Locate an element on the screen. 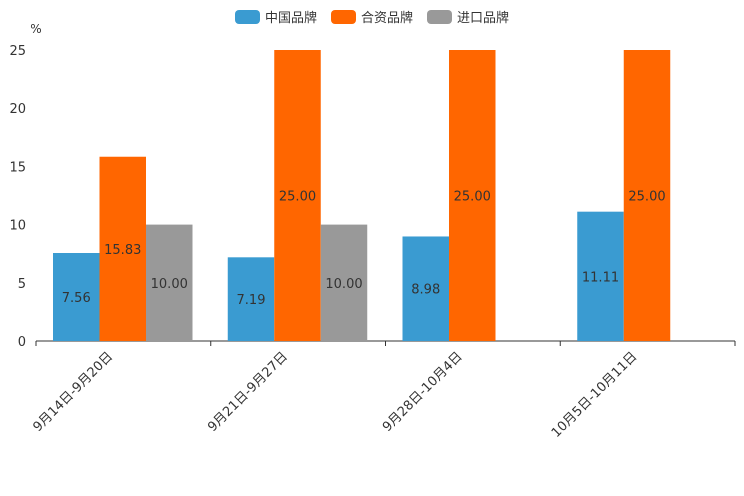 This screenshot has height=496, width=744. data-label: 7.19 is located at coordinates (251, 300).